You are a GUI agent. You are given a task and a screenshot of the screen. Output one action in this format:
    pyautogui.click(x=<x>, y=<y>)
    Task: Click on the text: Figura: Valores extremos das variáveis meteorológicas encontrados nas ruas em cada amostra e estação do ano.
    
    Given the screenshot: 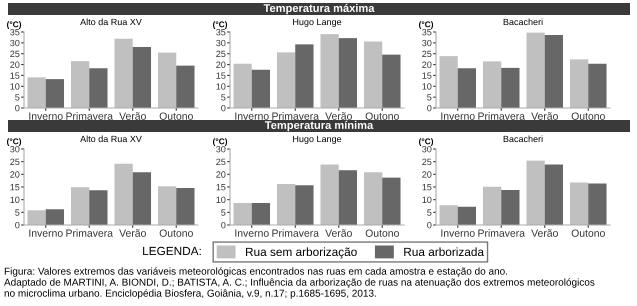 What is the action you would take?
    pyautogui.click(x=256, y=272)
    